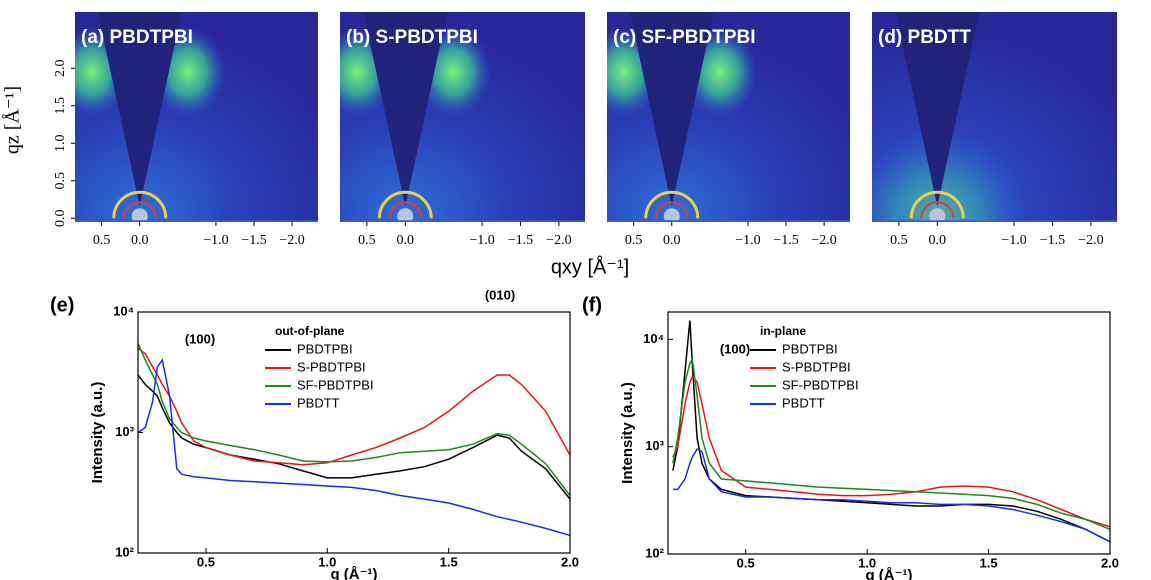  Describe the element at coordinates (500, 294) in the screenshot. I see `annotation: (010)` at that location.